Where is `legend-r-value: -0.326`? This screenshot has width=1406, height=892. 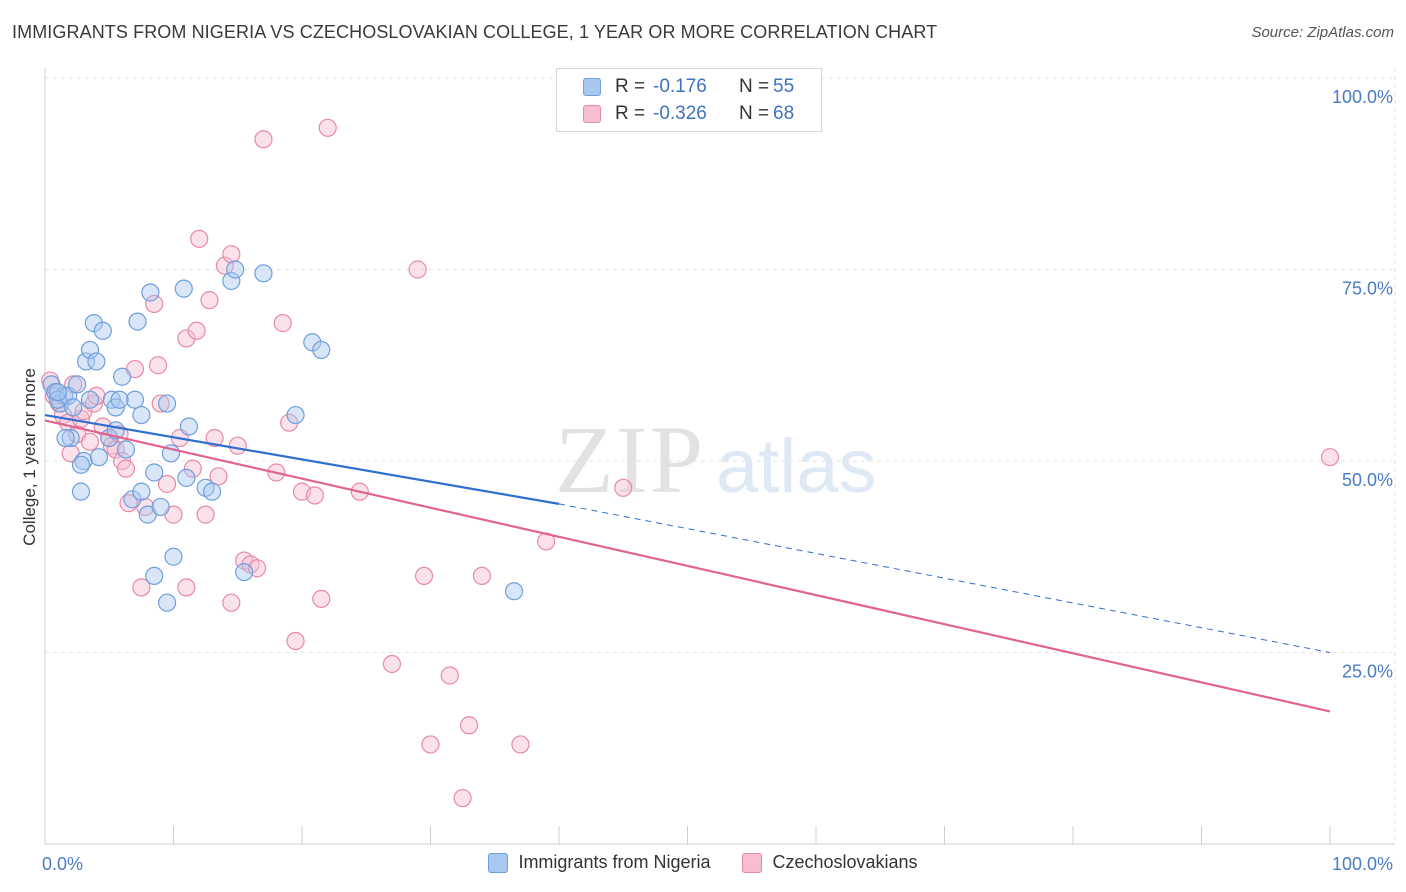 legend-r-value: -0.326 is located at coordinates (680, 113).